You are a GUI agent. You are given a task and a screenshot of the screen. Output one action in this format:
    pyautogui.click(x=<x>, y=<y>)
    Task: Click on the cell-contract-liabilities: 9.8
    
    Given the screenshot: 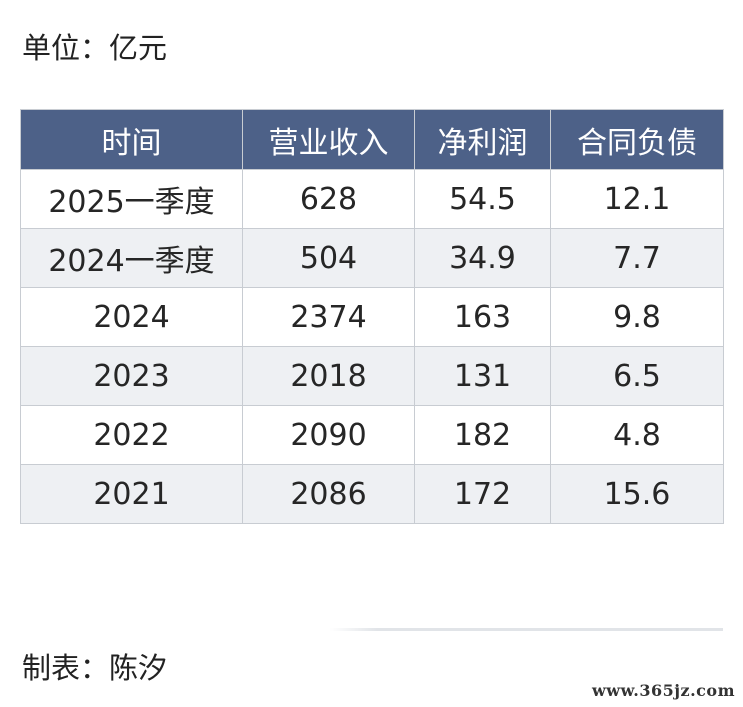 What is the action you would take?
    pyautogui.click(x=637, y=317)
    